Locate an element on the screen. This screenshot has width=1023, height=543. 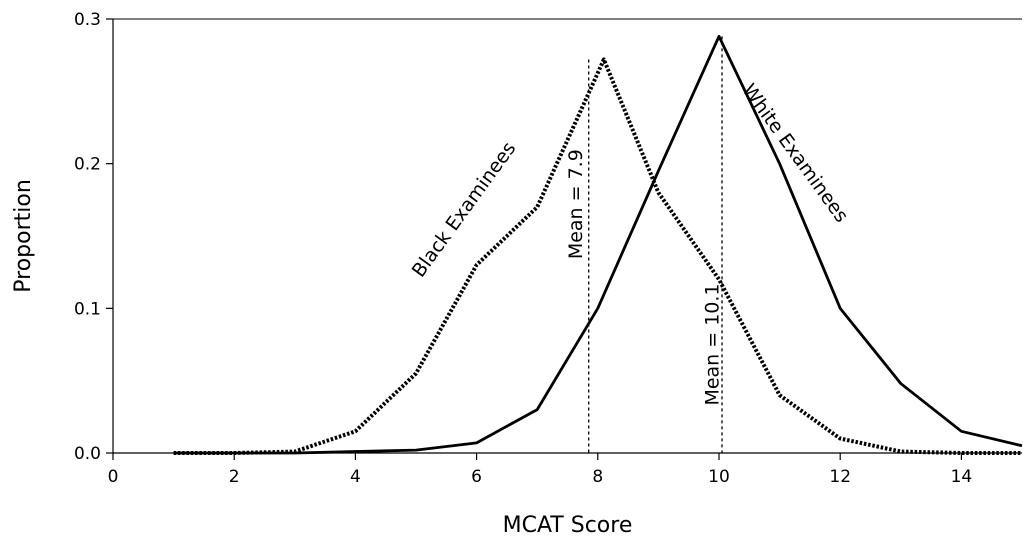
x-axis-ticks: 0 2 4 6 8 10 12 14 is located at coordinates (540, 470).